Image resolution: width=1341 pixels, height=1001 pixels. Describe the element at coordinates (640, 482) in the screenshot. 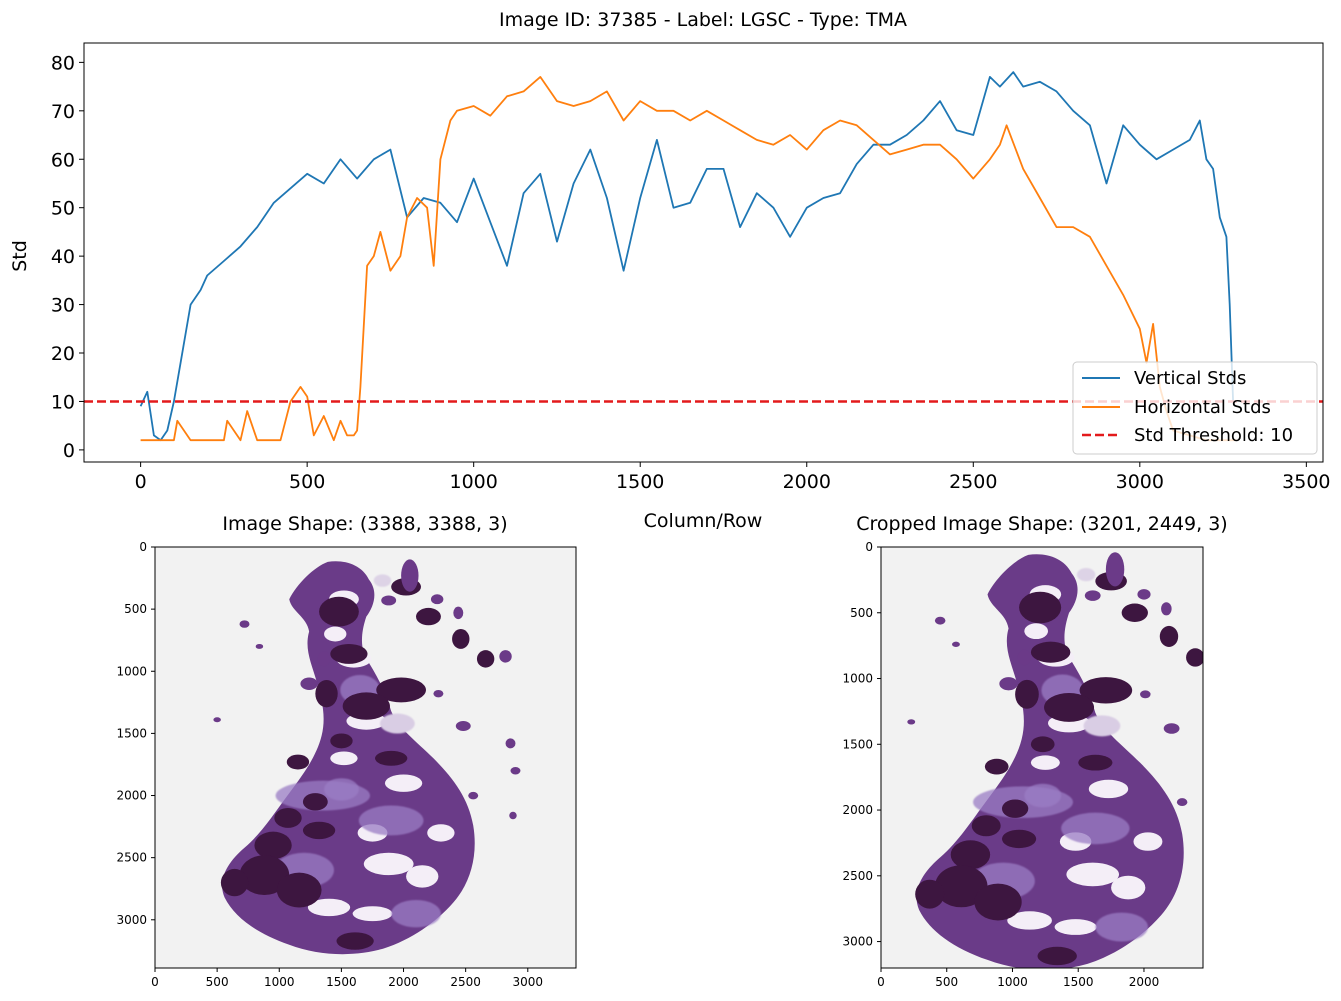

I see `x-tick-label: 1500` at that location.